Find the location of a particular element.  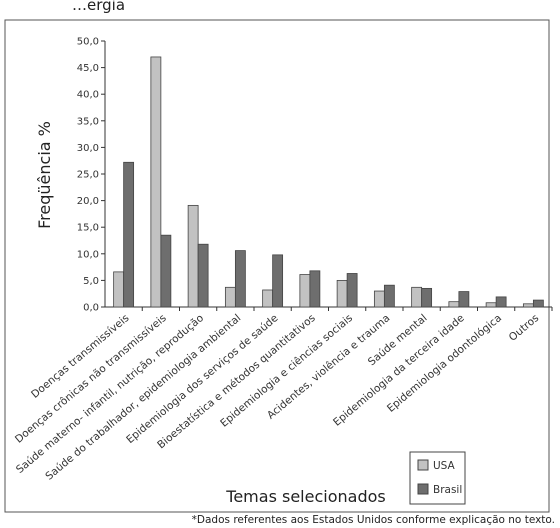

y-tick-label: 10,0 is located at coordinates (88, 254).